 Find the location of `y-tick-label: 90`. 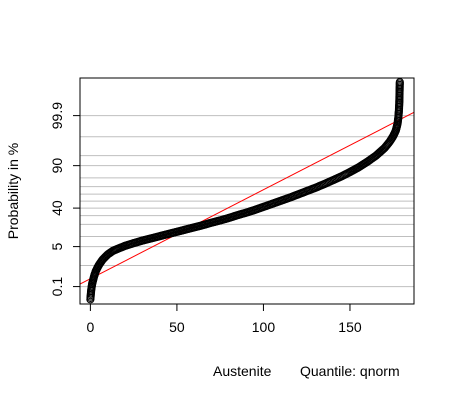

y-tick-label: 90 is located at coordinates (57, 166).